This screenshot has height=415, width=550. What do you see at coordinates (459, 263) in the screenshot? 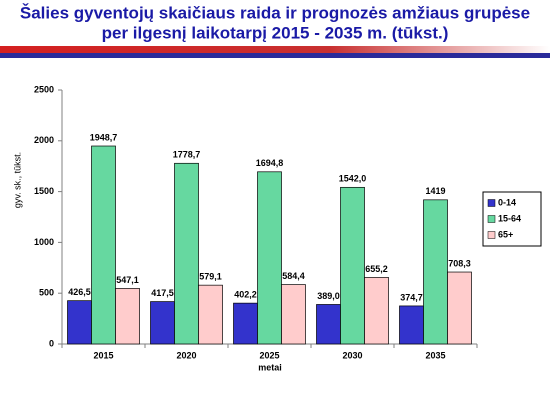
I see `data-label: 708,3` at bounding box center [459, 263].